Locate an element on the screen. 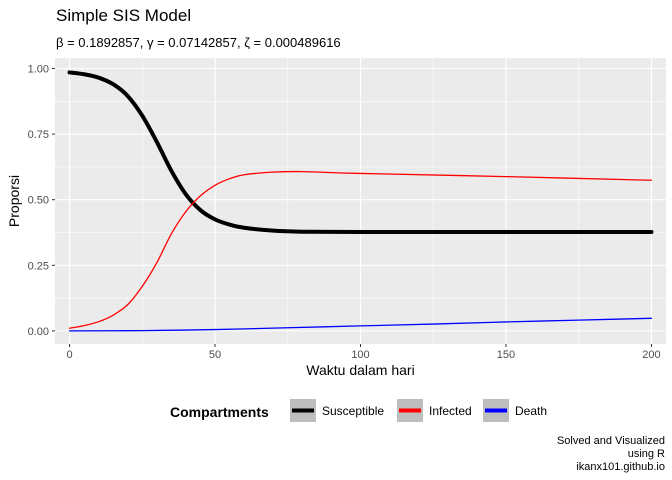 This screenshot has height=480, width=672. y-tick-label: 0.75 is located at coordinates (38, 135).